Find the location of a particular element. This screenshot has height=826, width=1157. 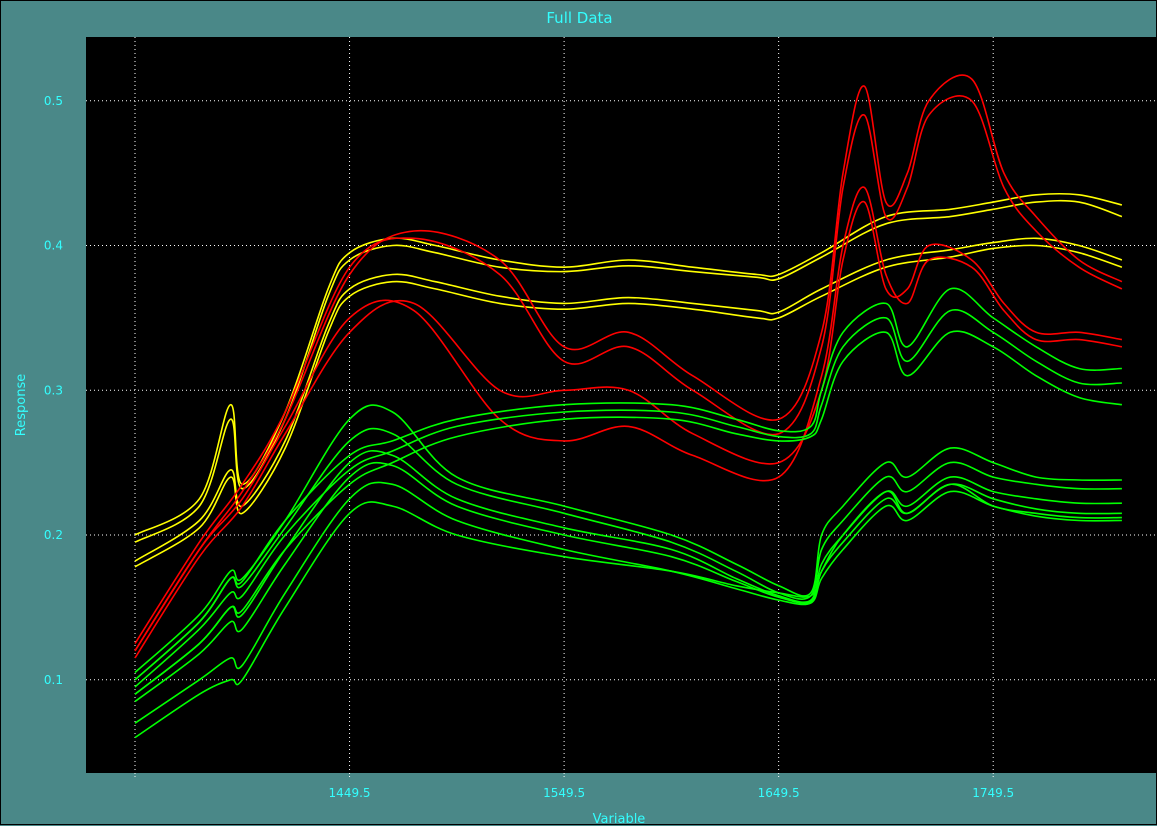

y-axis-label: Response is located at coordinates (21, 405).